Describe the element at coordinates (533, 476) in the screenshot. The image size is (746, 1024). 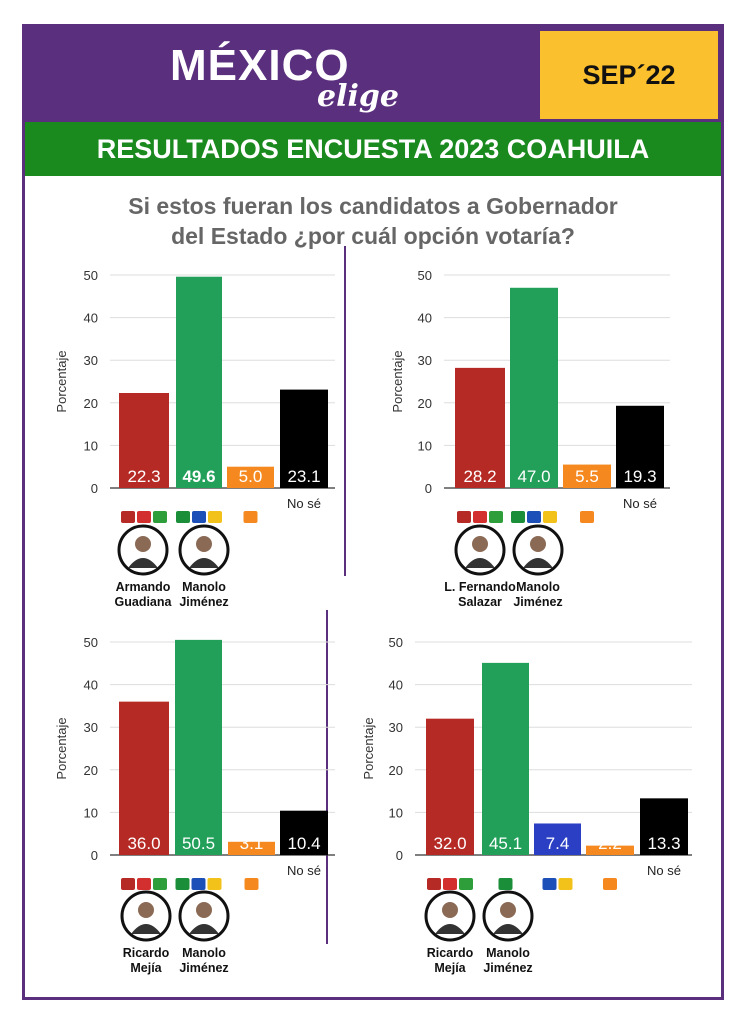
I see `data-label: 47.0` at that location.